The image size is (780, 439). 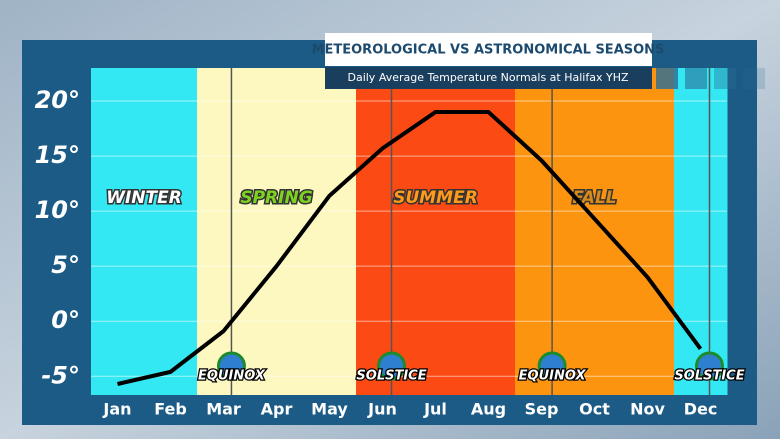 I want to click on x-tick-label: Oct, so click(x=594, y=409).